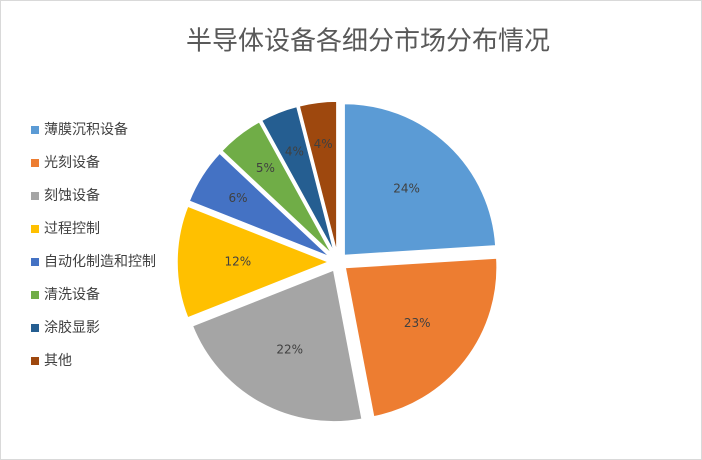 Image resolution: width=702 pixels, height=460 pixels. What do you see at coordinates (86, 129) in the screenshot?
I see `legend-label: 薄膜沉积设备` at bounding box center [86, 129].